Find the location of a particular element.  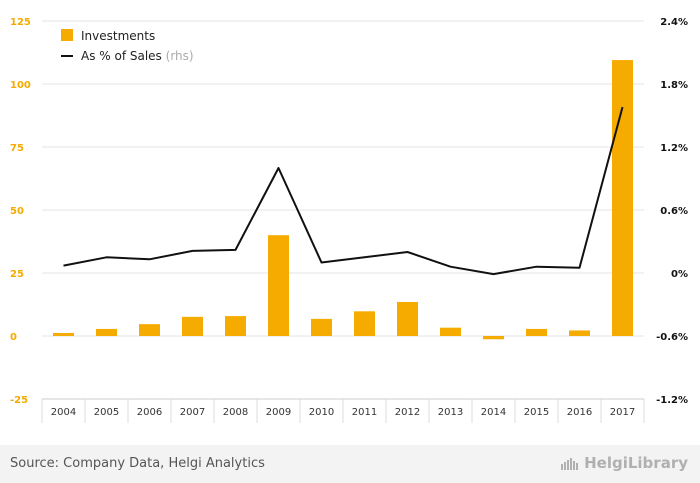

x-tick-label: 2017 is located at coordinates (622, 412).